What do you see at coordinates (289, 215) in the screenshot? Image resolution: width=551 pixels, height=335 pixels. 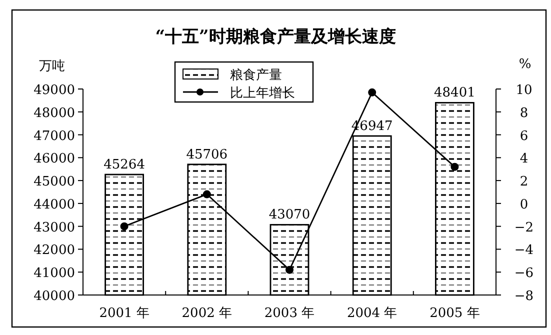 I see `data-label: 43070` at bounding box center [289, 215].